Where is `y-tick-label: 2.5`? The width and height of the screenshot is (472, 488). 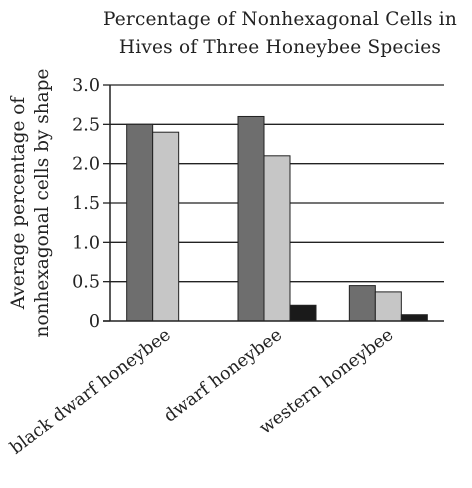 y-tick-label: 2.5 is located at coordinates (86, 125).